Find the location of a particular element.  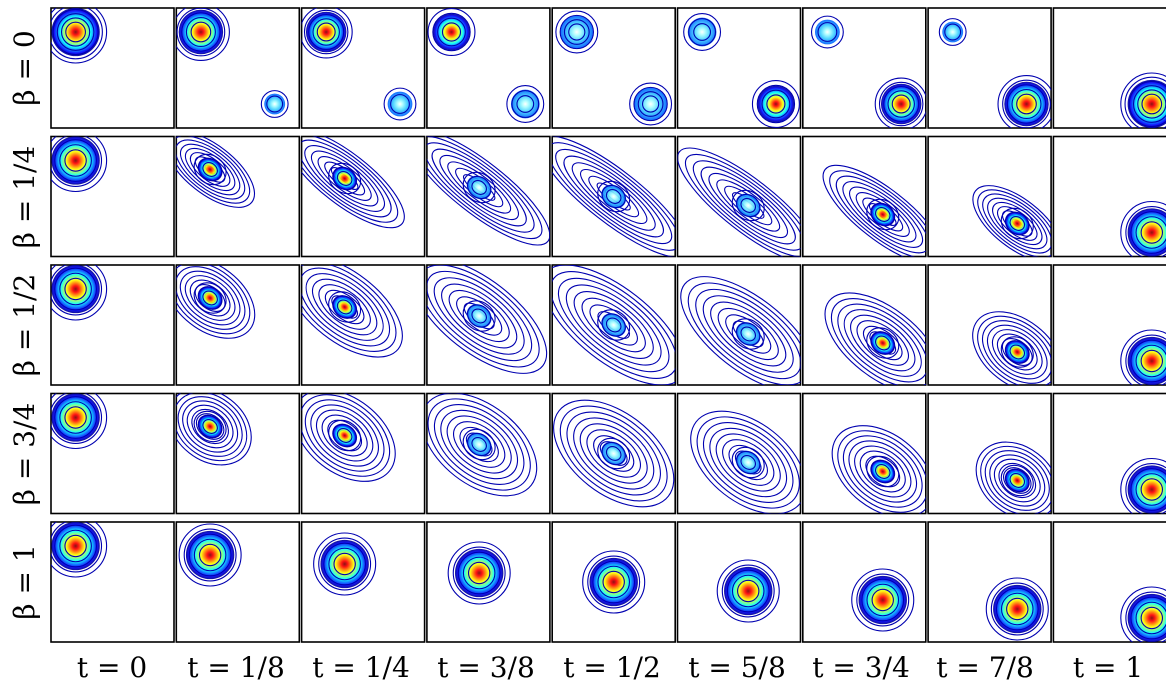

panel-r1-c0 is located at coordinates (112, 196).